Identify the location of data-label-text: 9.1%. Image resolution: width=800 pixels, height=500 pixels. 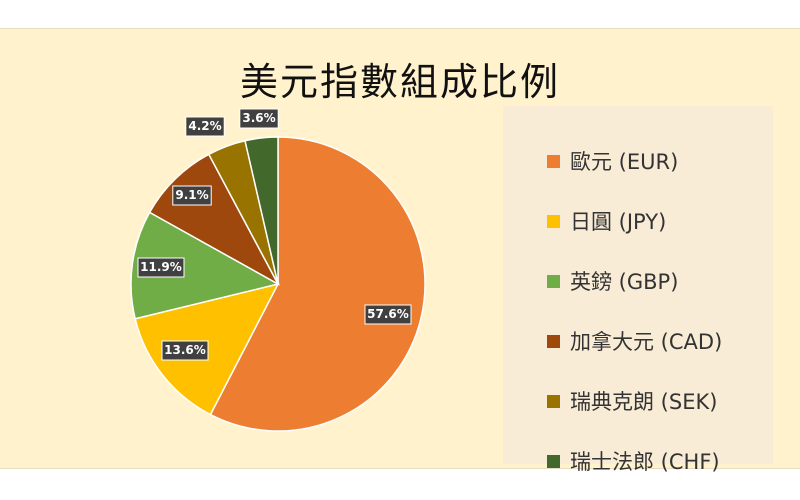
(191, 195).